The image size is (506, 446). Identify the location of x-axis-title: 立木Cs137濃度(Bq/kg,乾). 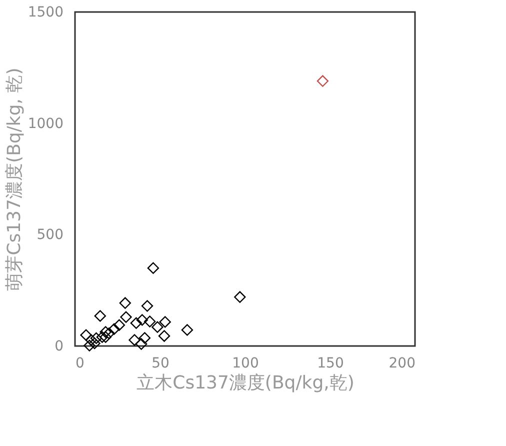
(245, 383).